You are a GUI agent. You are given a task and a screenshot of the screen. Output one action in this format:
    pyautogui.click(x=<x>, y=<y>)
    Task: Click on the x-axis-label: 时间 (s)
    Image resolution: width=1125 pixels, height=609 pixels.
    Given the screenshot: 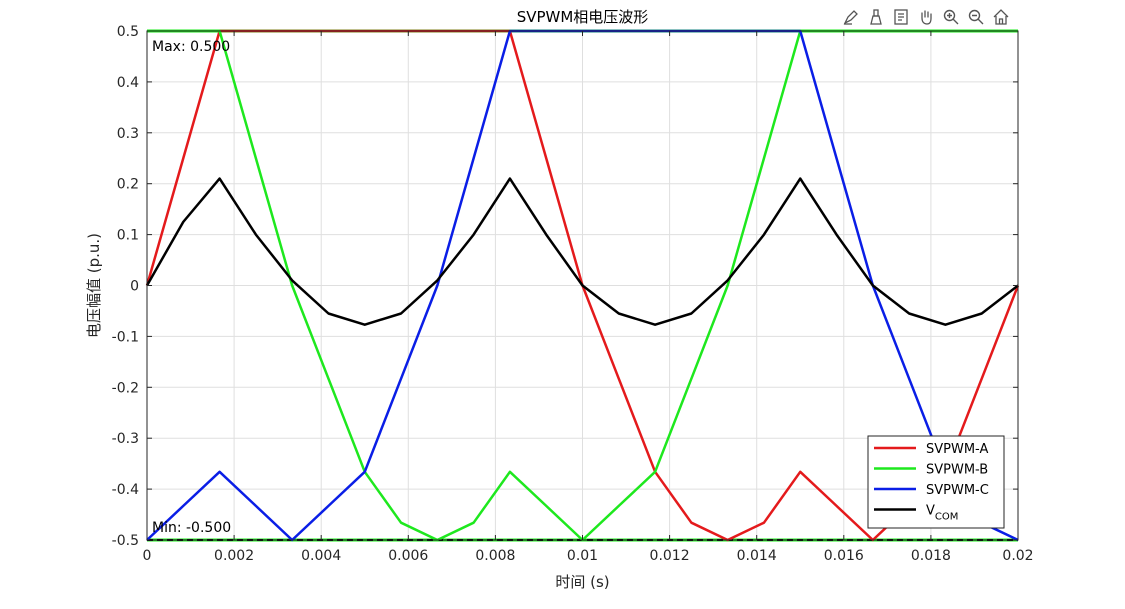 What is the action you would take?
    pyautogui.click(x=582, y=582)
    